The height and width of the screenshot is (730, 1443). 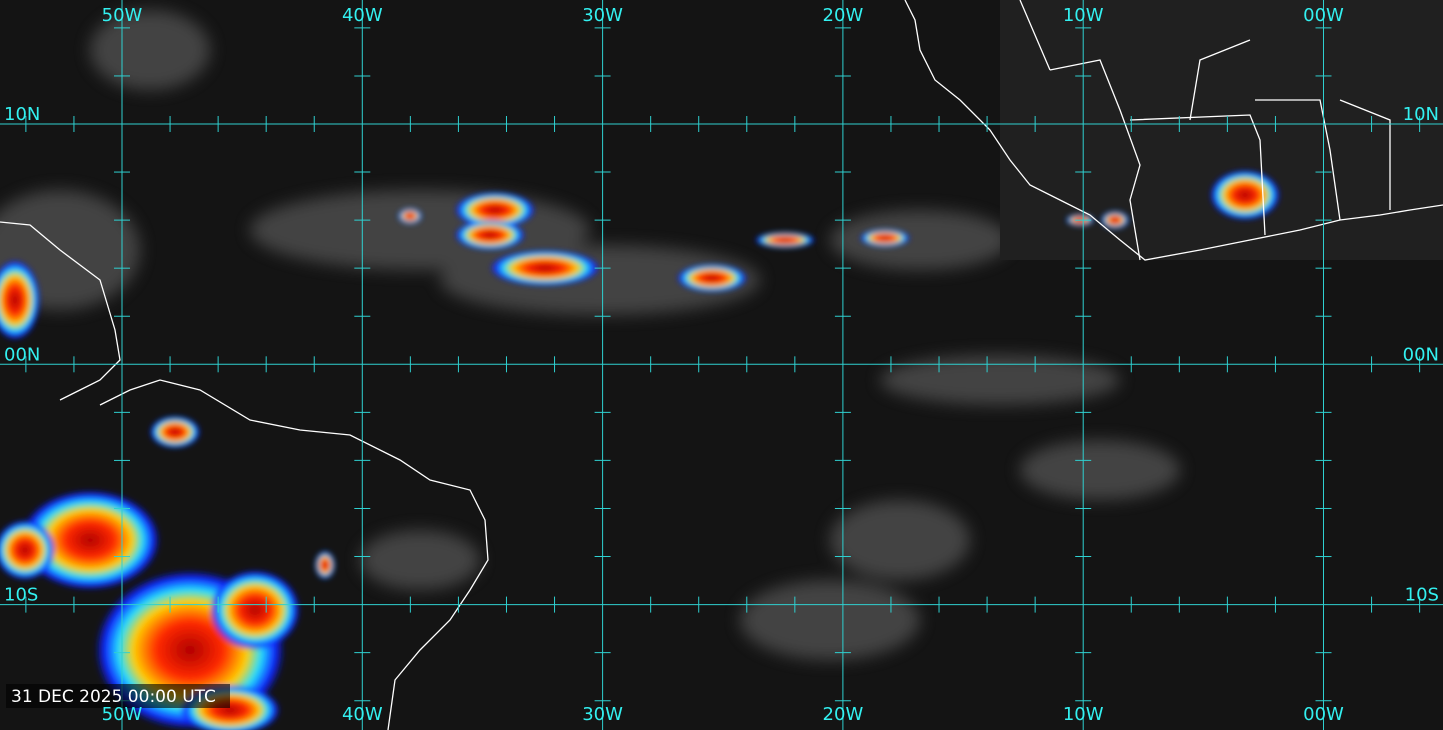 I want to click on longitude-label-bottom: 00W, so click(x=1323, y=714).